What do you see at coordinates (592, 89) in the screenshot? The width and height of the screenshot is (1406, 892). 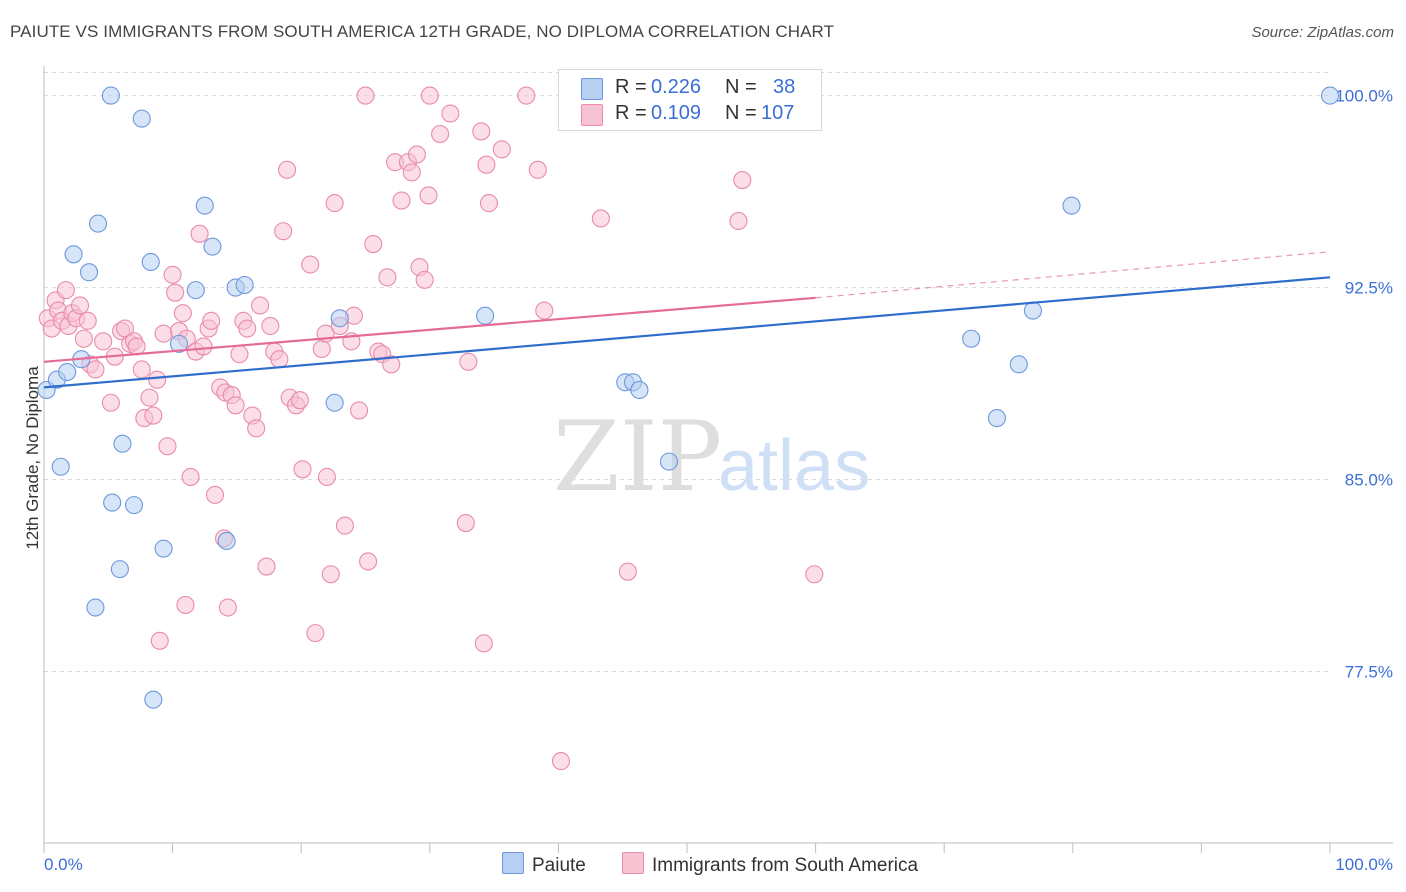 I see `paiute-swatch` at bounding box center [592, 89].